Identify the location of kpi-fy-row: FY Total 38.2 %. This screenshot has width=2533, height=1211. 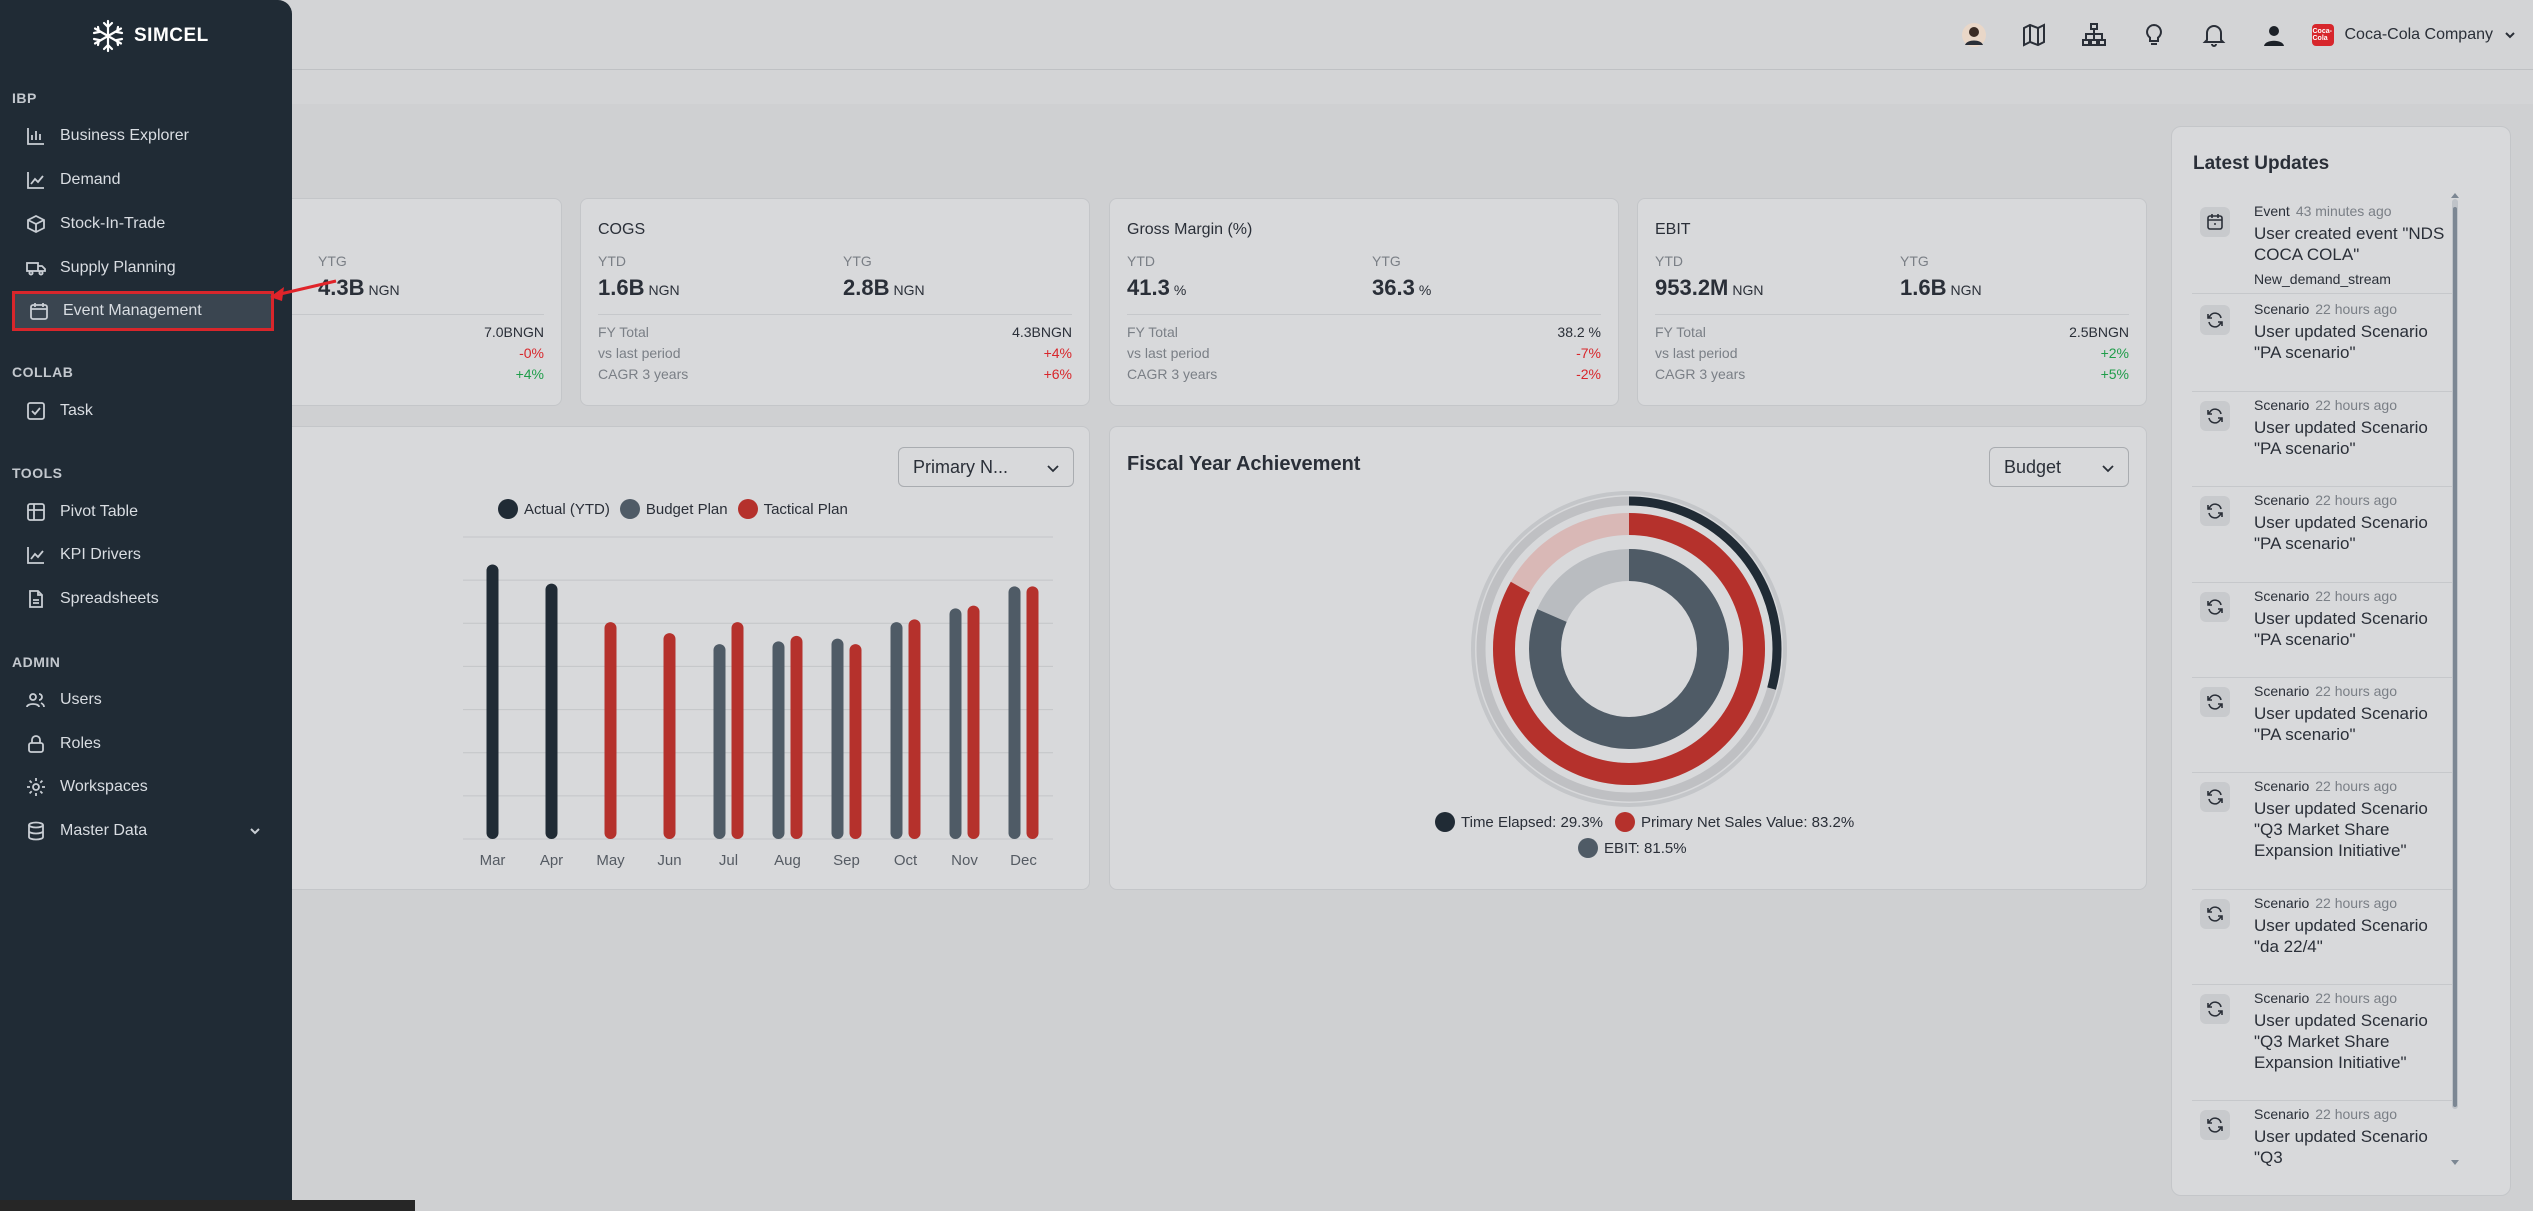
(1364, 332).